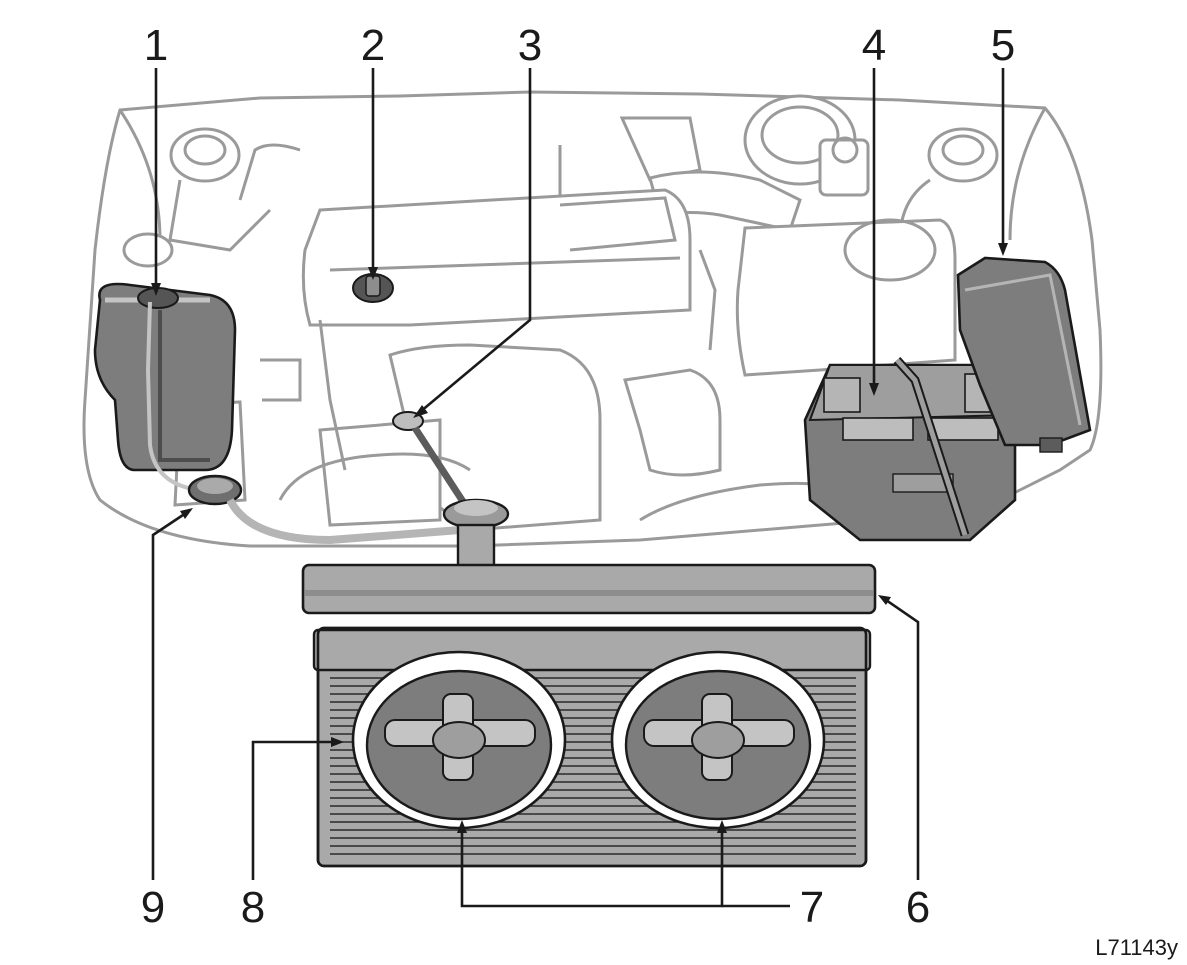 The image size is (1187, 965). What do you see at coordinates (1136, 947) in the screenshot?
I see `figure-code: L71143y` at bounding box center [1136, 947].